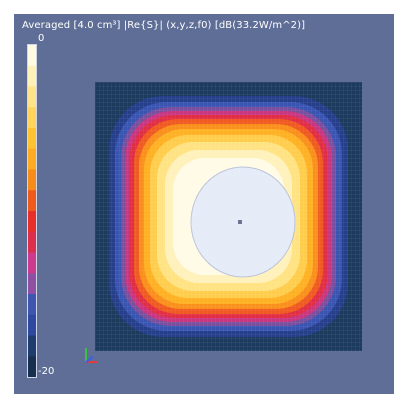 This screenshot has width=409, height=407. I want to click on colorbar-min-label: -20, so click(46, 371).